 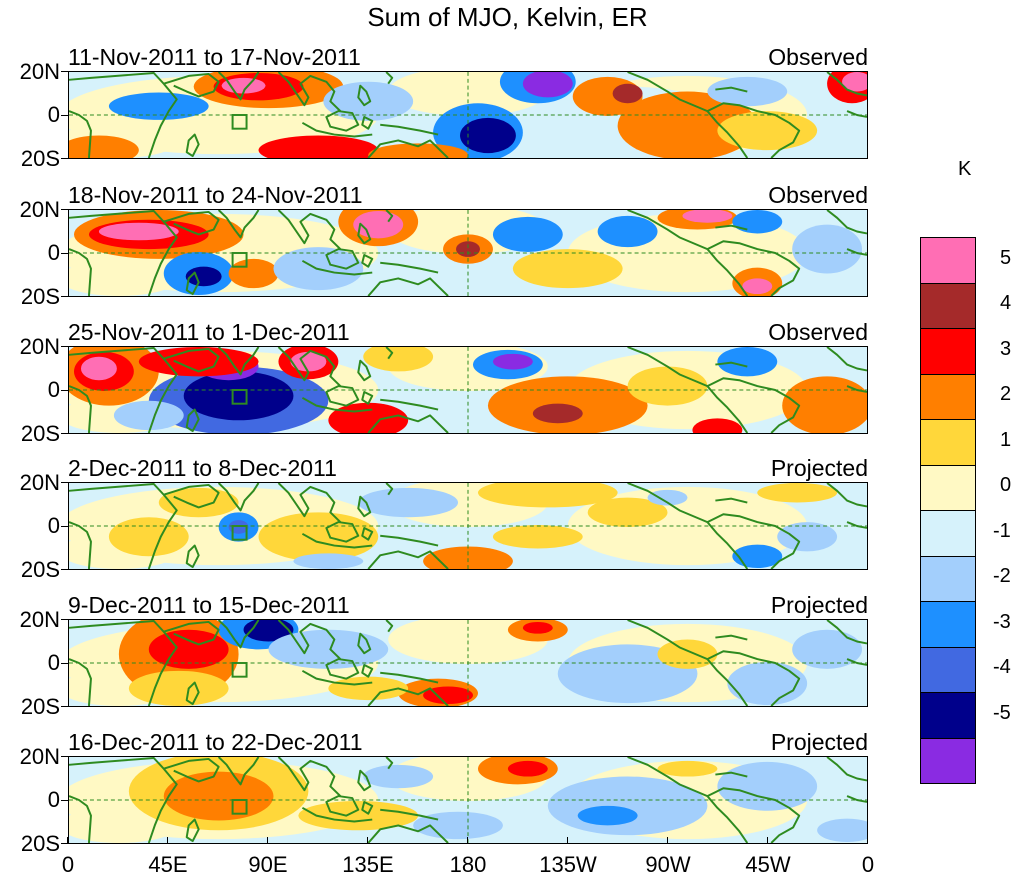 I want to click on panel-date-range: 2-Dec-2011 to 8-Dec-2011, so click(x=202, y=468).